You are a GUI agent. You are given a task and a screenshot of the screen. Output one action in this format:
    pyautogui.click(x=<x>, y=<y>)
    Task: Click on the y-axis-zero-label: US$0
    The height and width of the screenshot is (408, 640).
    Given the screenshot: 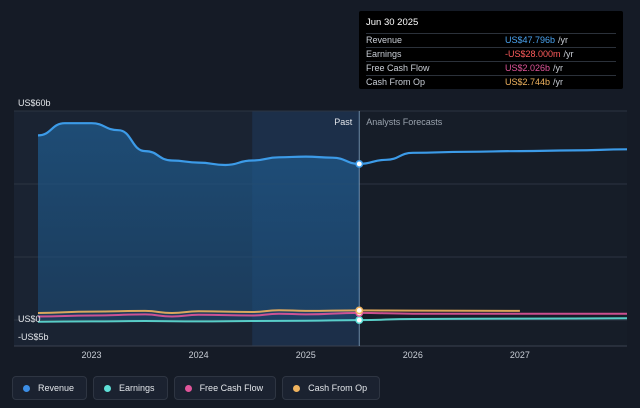 What is the action you would take?
    pyautogui.click(x=29, y=319)
    